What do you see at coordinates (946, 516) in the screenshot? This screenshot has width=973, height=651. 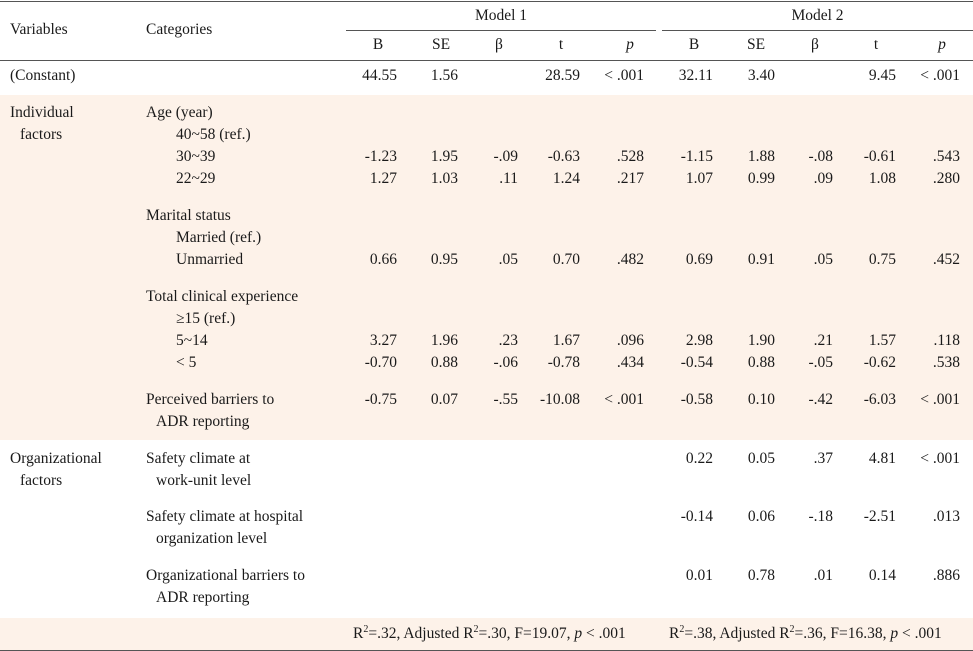 I see `table-cell: .013` at bounding box center [946, 516].